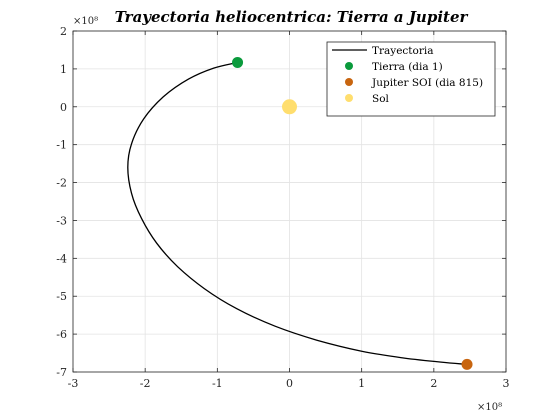 The width and height of the screenshot is (560, 420). Describe the element at coordinates (61, 258) in the screenshot. I see `y-tick-label: -4` at that location.